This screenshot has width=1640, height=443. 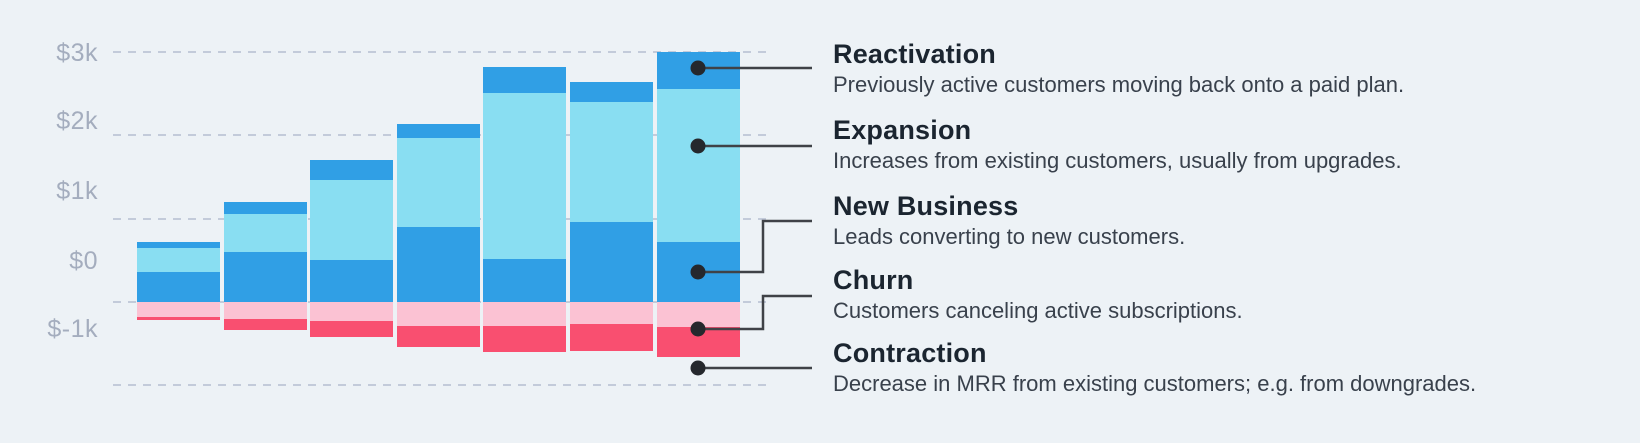 What do you see at coordinates (438, 314) in the screenshot?
I see `bar-4-segment-contraction` at bounding box center [438, 314].